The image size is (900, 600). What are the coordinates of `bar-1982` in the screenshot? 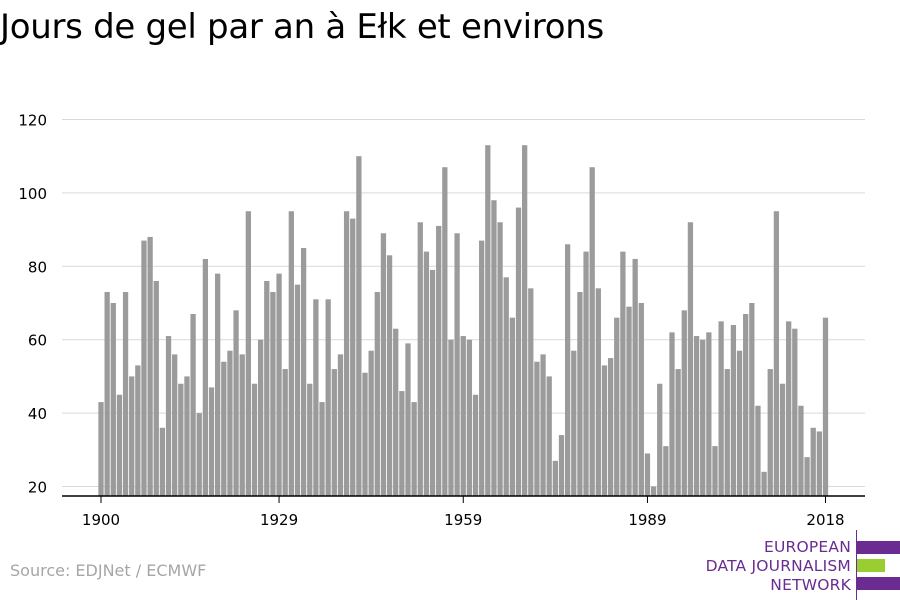 It's located at (604, 430).